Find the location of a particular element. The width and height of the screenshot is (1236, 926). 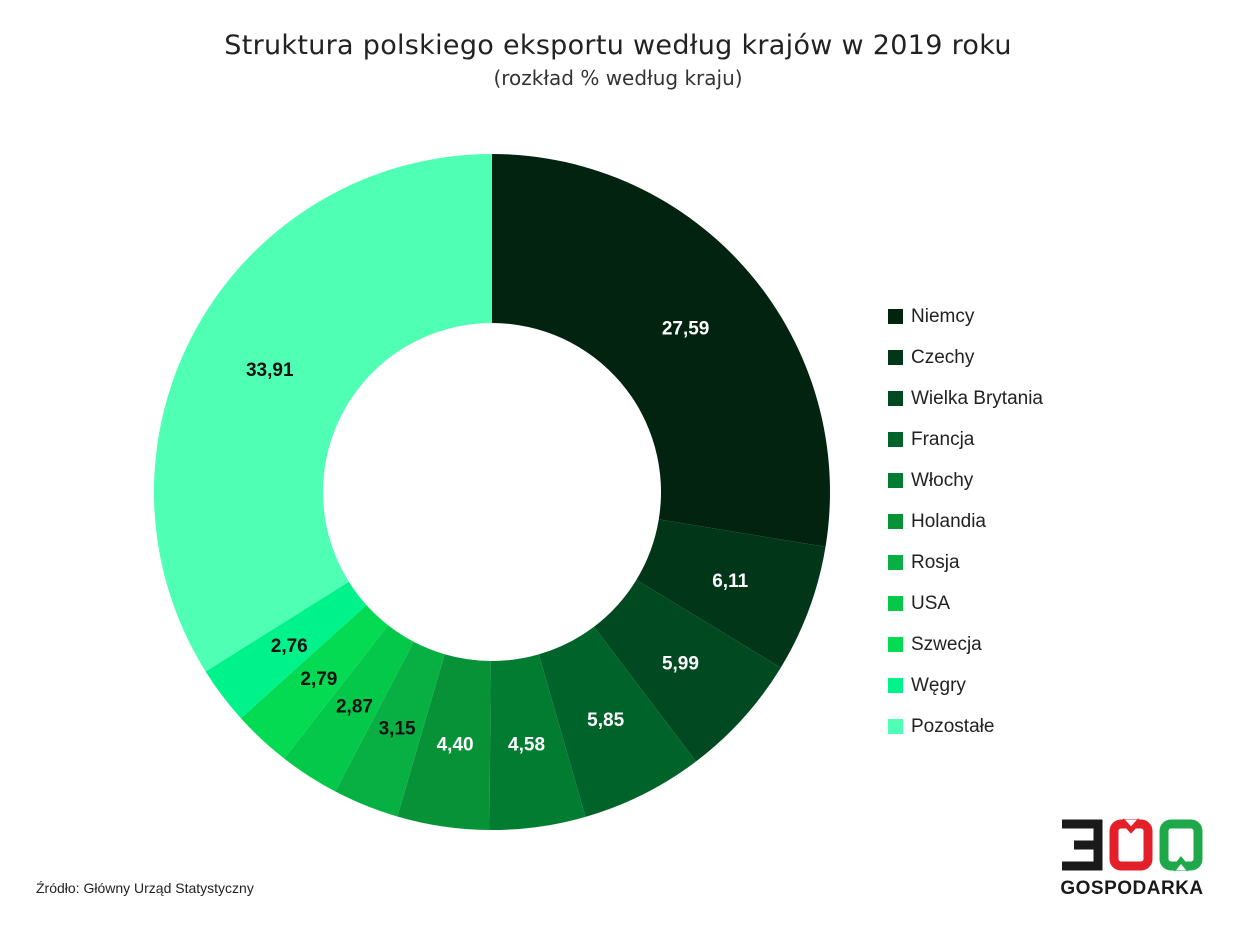

slice-włochy is located at coordinates (537, 742).